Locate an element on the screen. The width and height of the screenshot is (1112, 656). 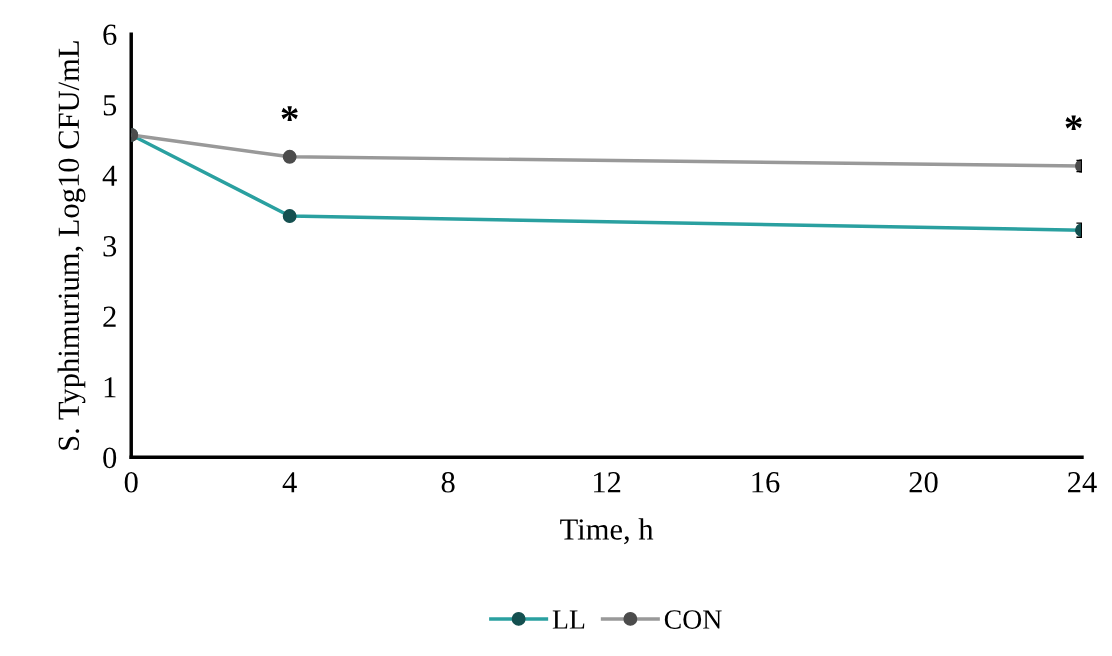
y-tick-label: 1 is located at coordinates (110, 387).